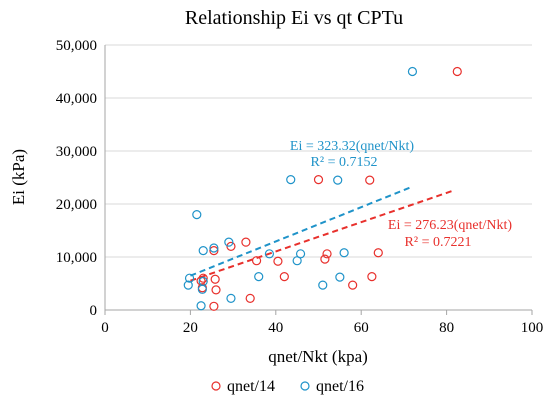 The height and width of the screenshot is (402, 550). What do you see at coordinates (450, 225) in the screenshot?
I see `trend-equation-qnet14: Ei = 276.23(qnet/Nkt)` at bounding box center [450, 225].